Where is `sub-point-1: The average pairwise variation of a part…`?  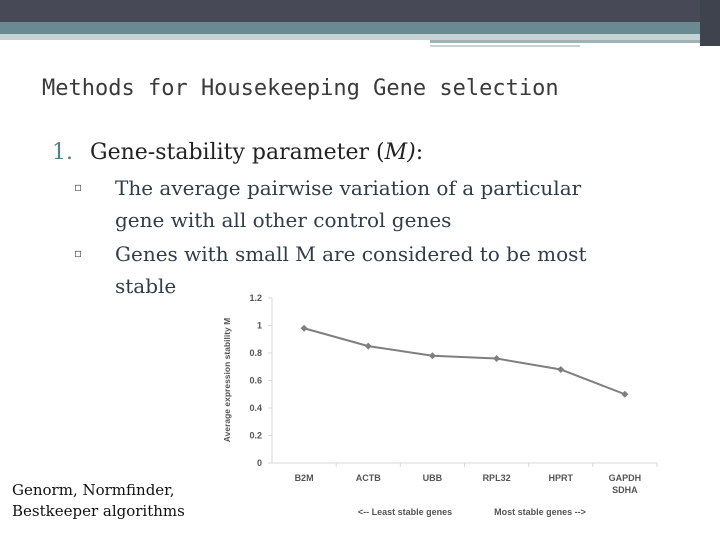 sub-point-1: The average pairwise variation of a part… is located at coordinates (395, 204).